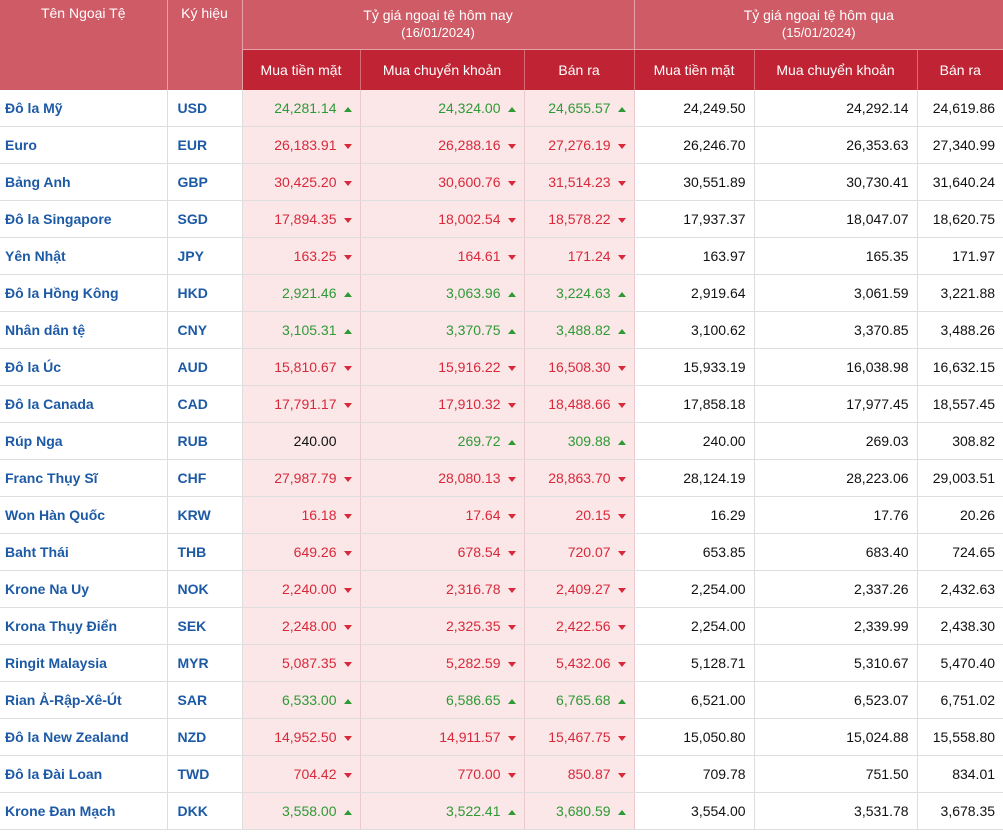 This screenshot has width=1003, height=835. Describe the element at coordinates (315, 256) in the screenshot. I see `today-cash-buy-value: 163.25` at that location.